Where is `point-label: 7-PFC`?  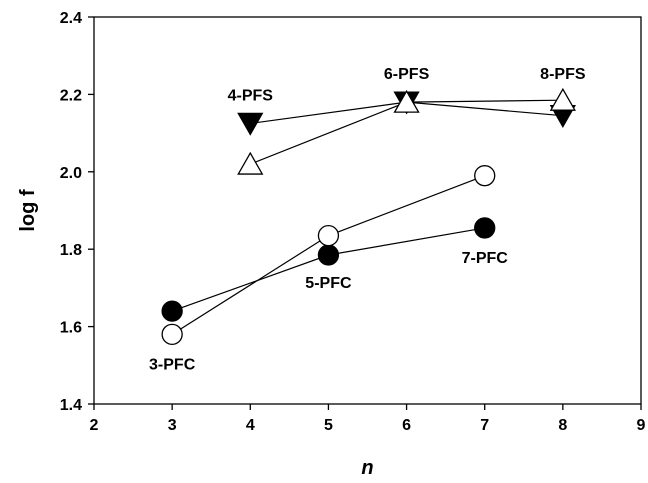 point-label: 7-PFC is located at coordinates (485, 258).